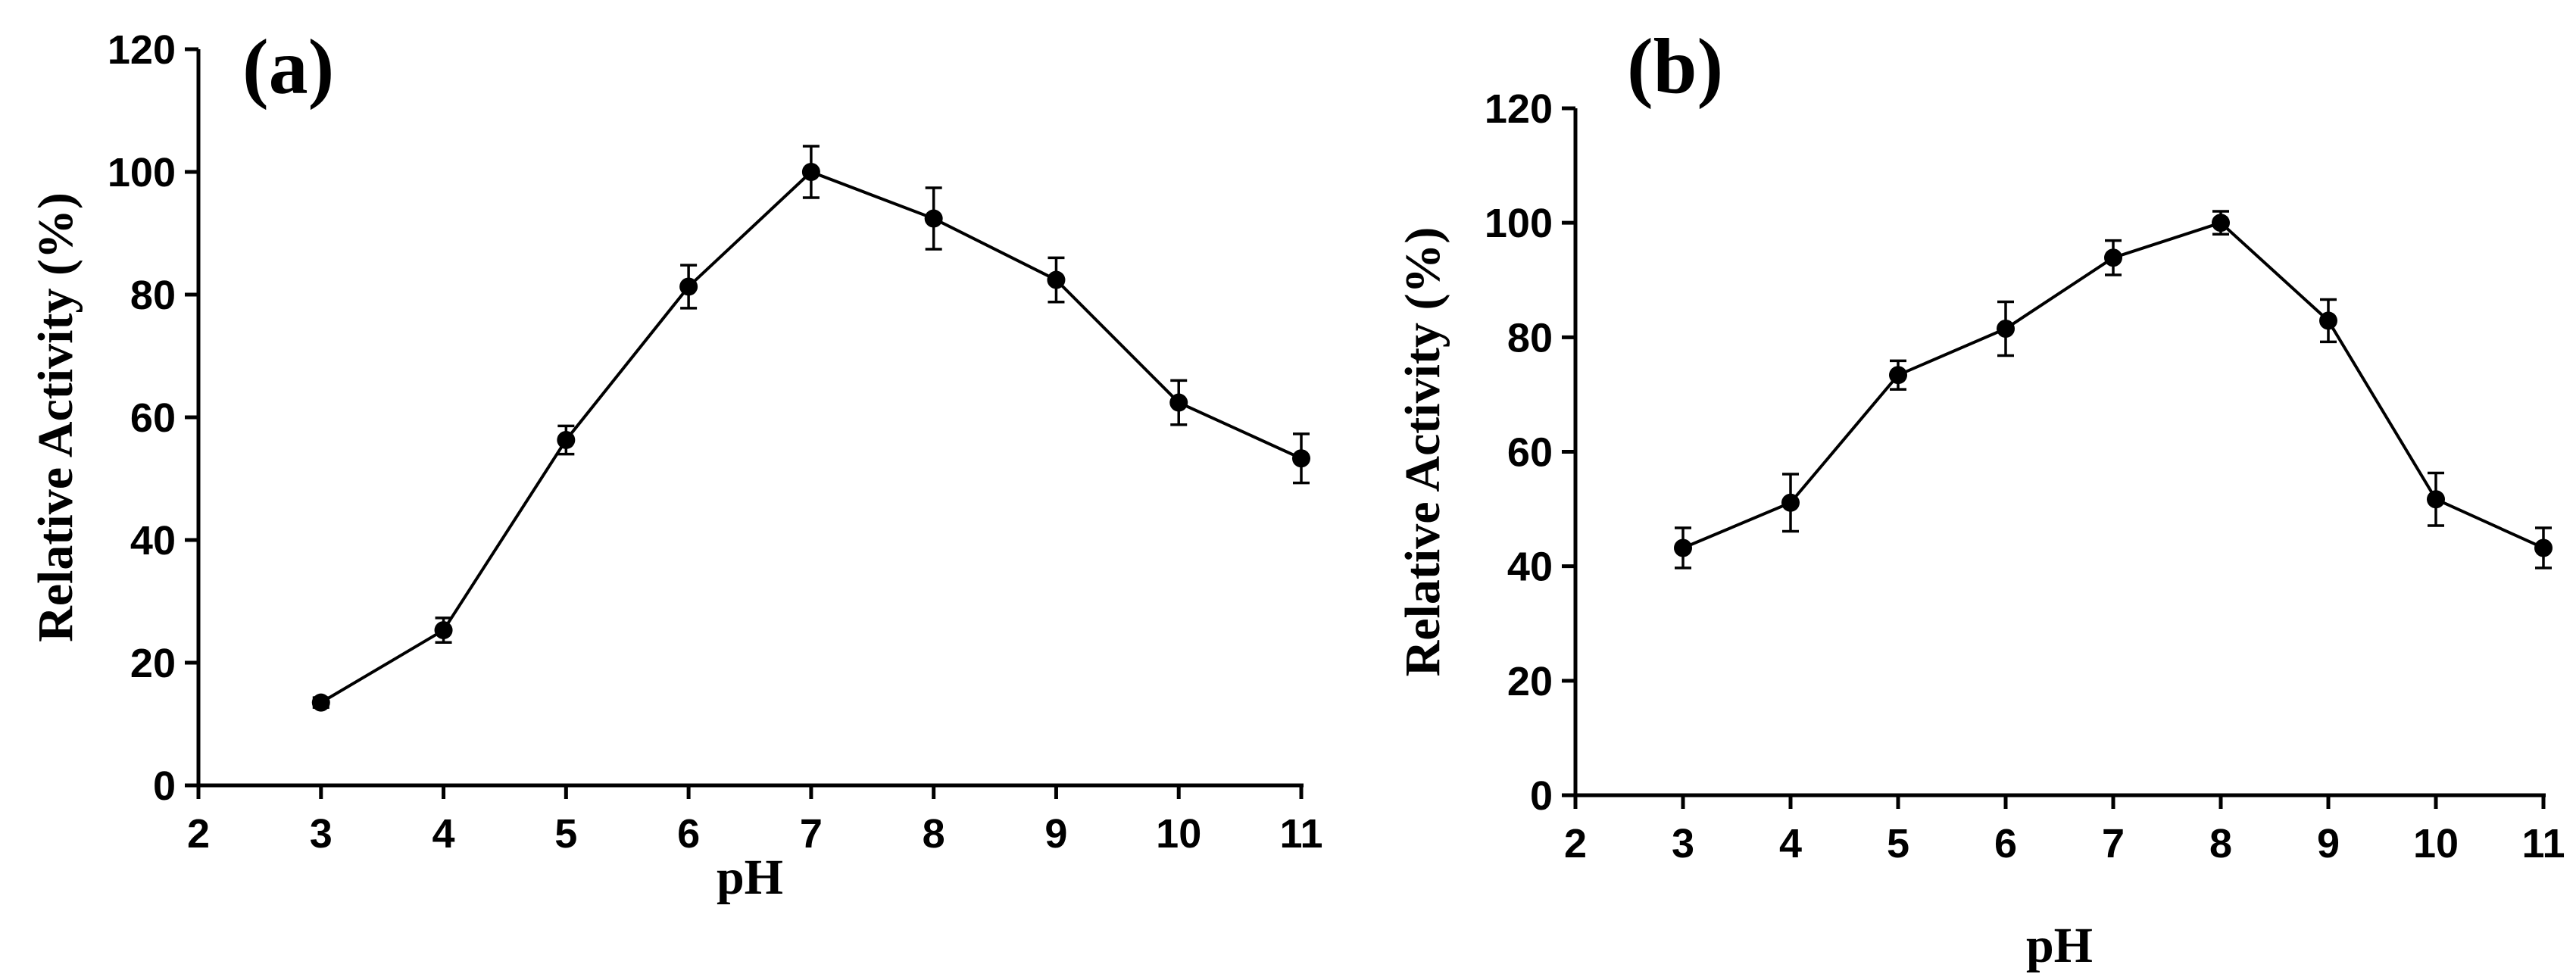 The width and height of the screenshot is (2576, 977). What do you see at coordinates (288, 67) in the screenshot?
I see `panel-label: (a)` at bounding box center [288, 67].